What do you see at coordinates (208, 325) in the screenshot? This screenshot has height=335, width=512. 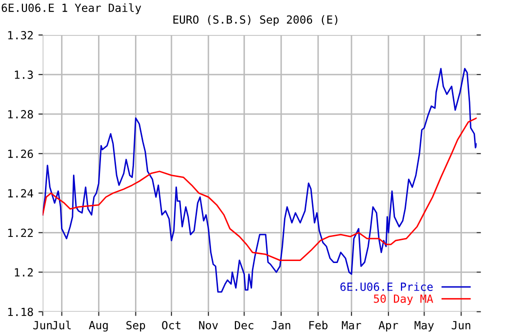 I see `x-tick-label: Nov` at bounding box center [208, 325].